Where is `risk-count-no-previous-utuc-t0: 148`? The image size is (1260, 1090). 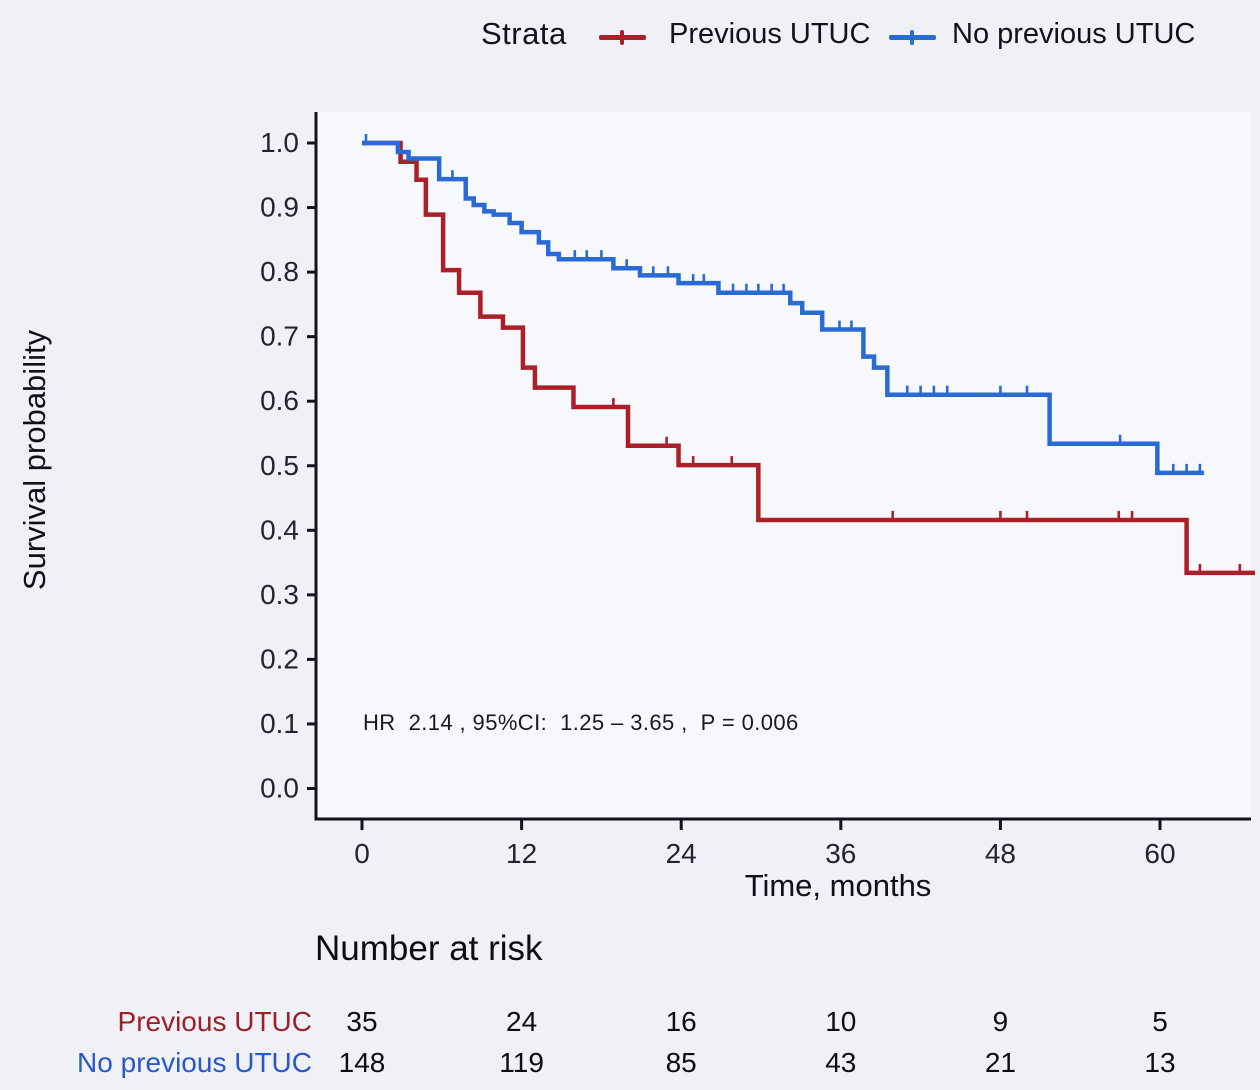 risk-count-no-previous-utuc-t0: 148 is located at coordinates (362, 1062).